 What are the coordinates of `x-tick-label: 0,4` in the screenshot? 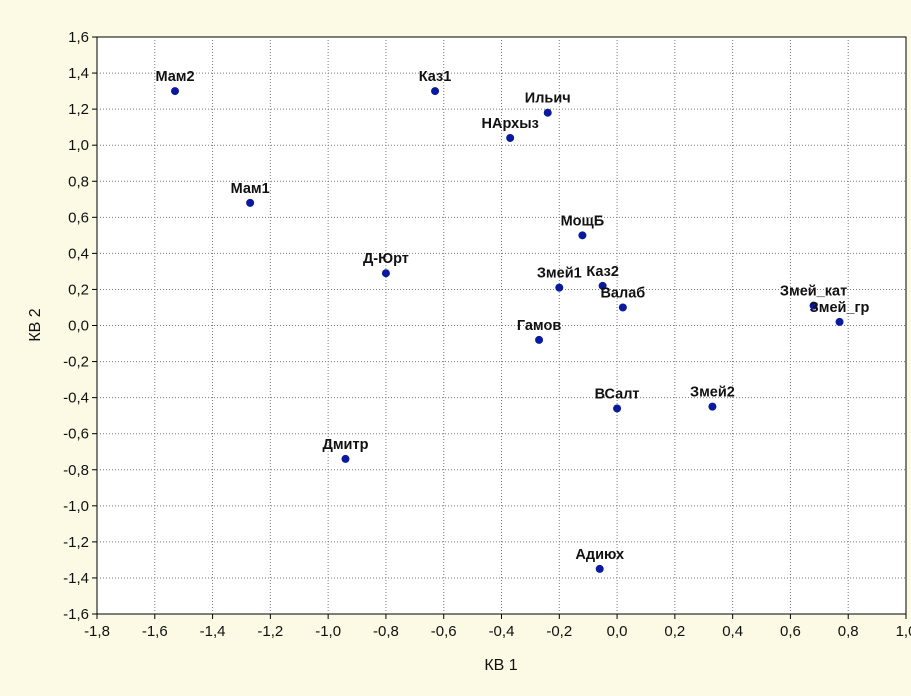 It's located at (732, 631).